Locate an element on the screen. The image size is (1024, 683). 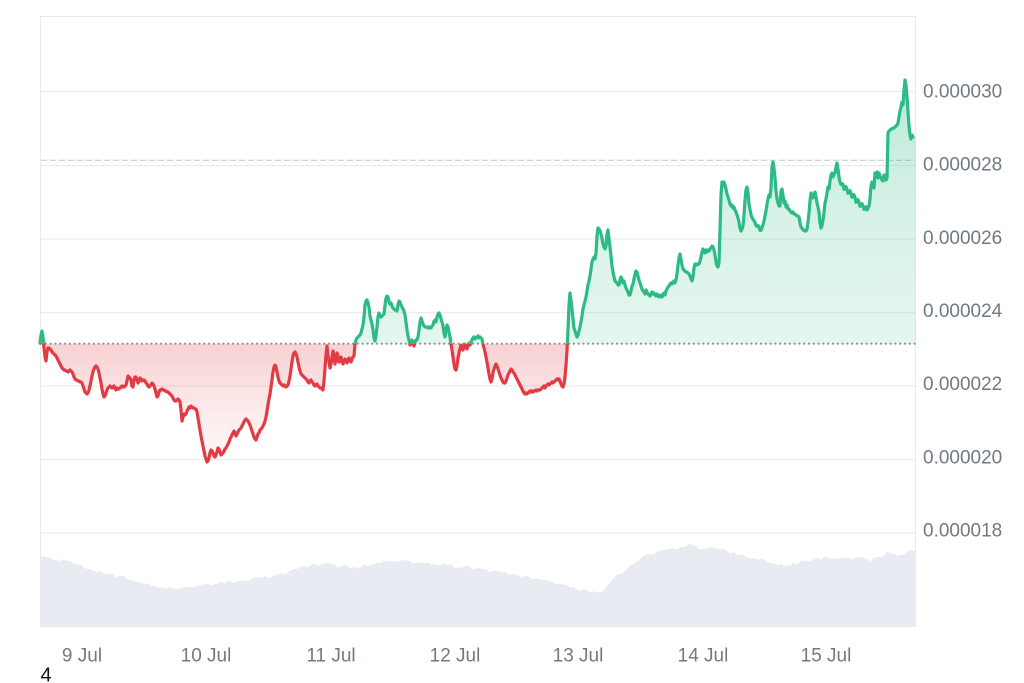
svg-text: 15 Jul is located at coordinates (826, 655).